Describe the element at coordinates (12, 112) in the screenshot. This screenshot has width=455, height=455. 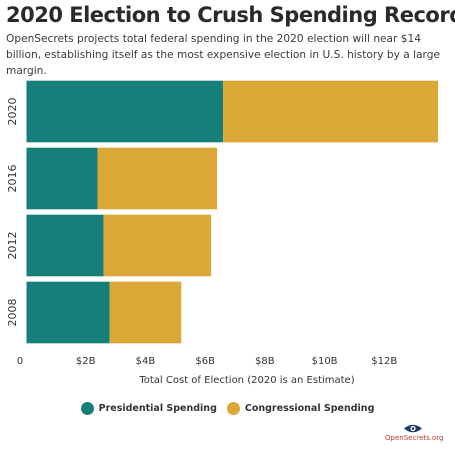
I see `category-label-2020: 2020` at that location.